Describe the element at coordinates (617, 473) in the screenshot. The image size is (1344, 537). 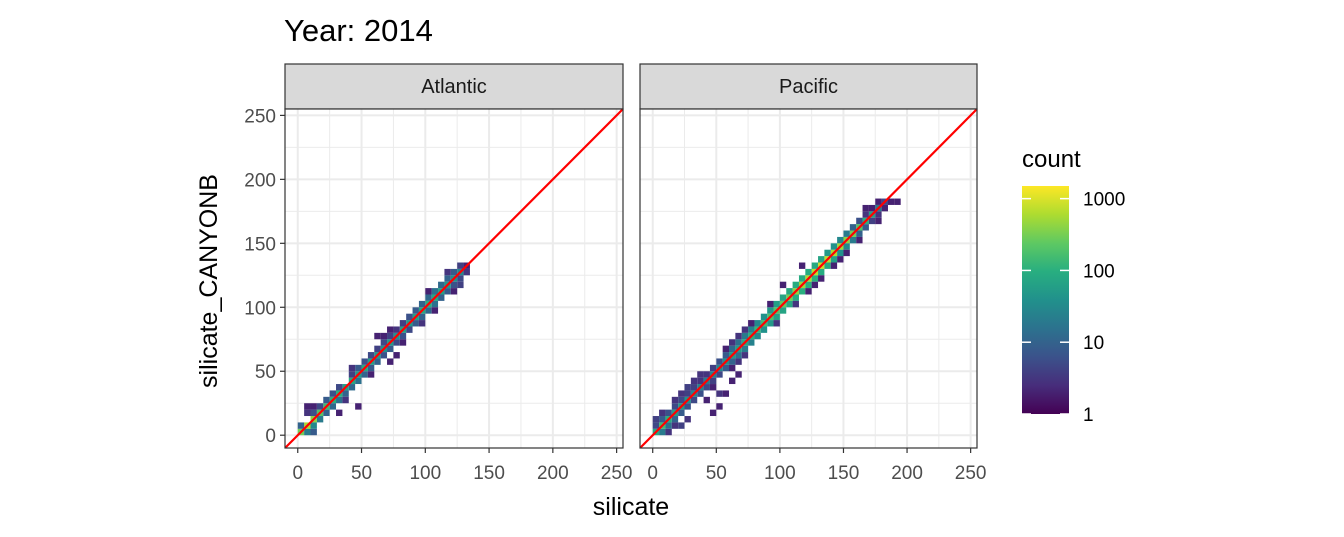
I see `x-tick-label: 250` at that location.